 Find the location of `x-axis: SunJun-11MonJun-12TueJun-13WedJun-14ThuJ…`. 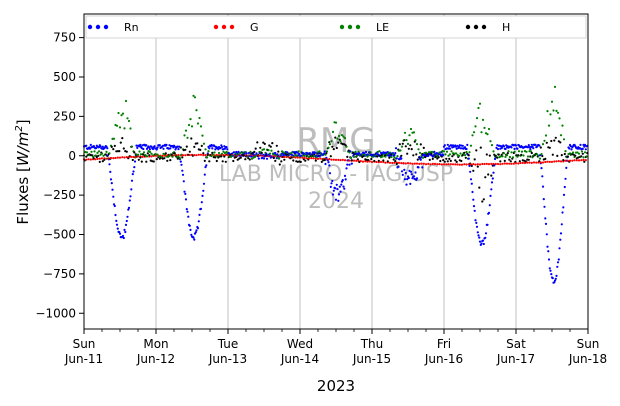

x-axis: SunJun-11MonJun-12TueJun-13WedJun-14ThuJ… is located at coordinates (335, 347).